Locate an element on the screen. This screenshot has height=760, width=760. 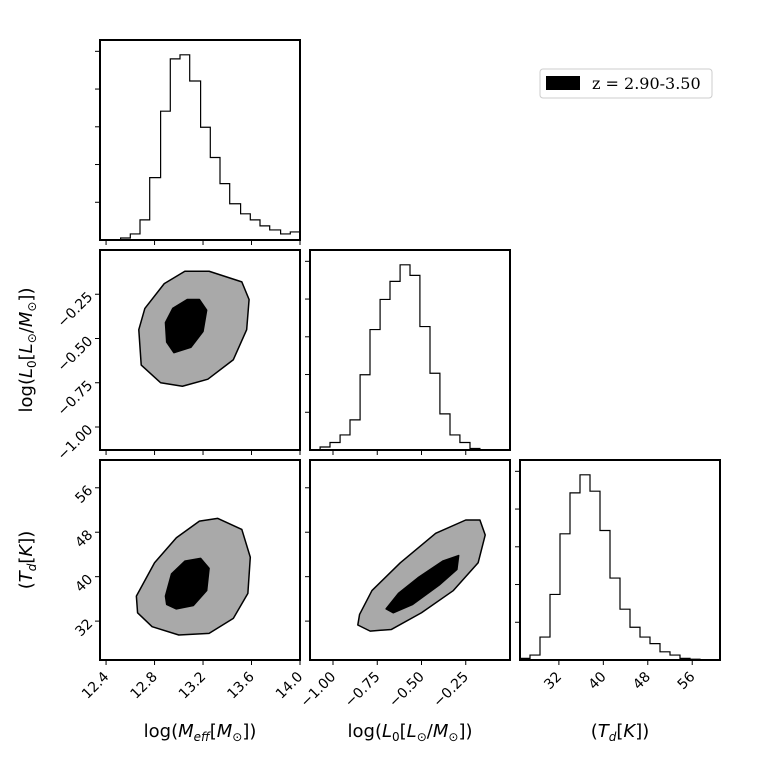
x-tick-label: 12.8 is located at coordinates (143, 685).